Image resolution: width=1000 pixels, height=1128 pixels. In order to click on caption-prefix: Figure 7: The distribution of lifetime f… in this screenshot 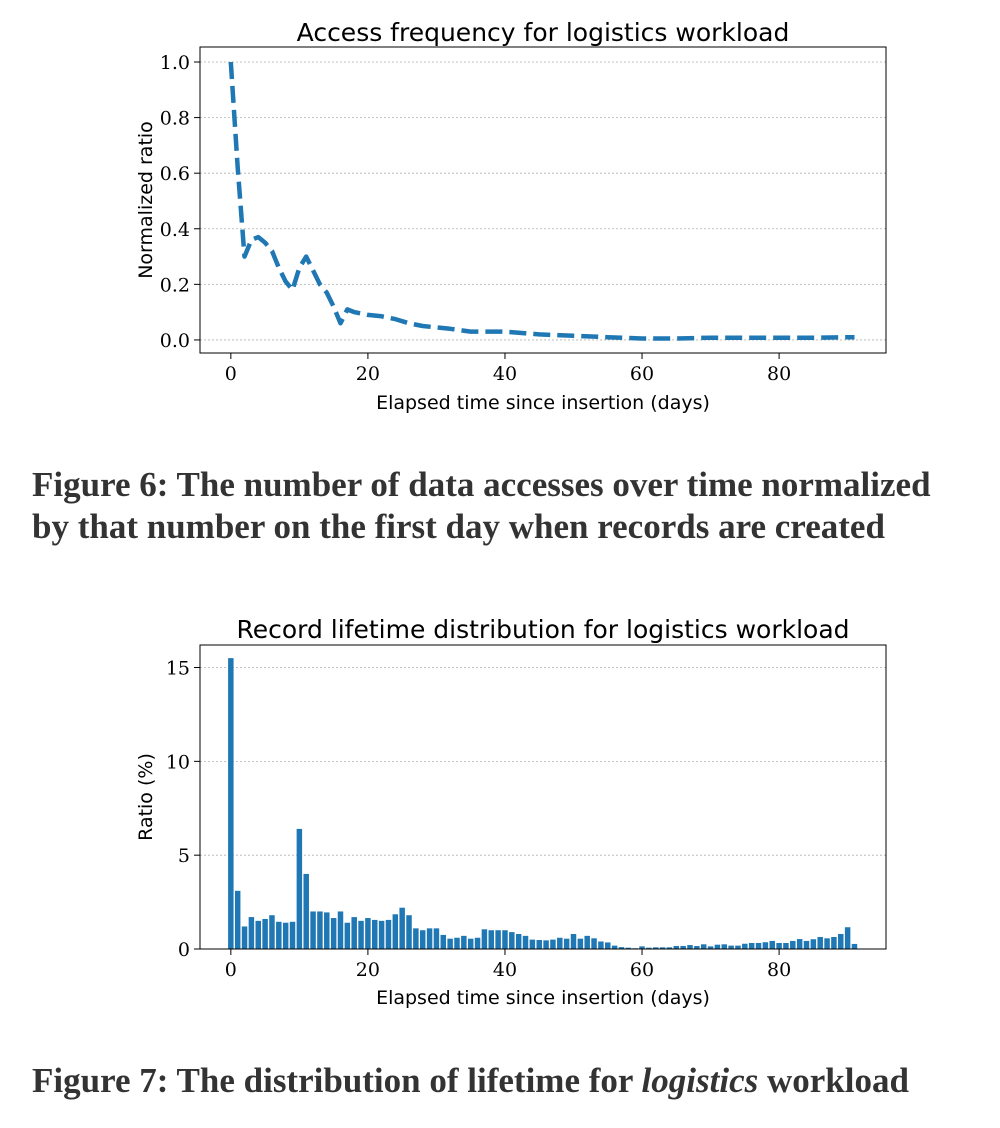, I will do `click(337, 1080)`.